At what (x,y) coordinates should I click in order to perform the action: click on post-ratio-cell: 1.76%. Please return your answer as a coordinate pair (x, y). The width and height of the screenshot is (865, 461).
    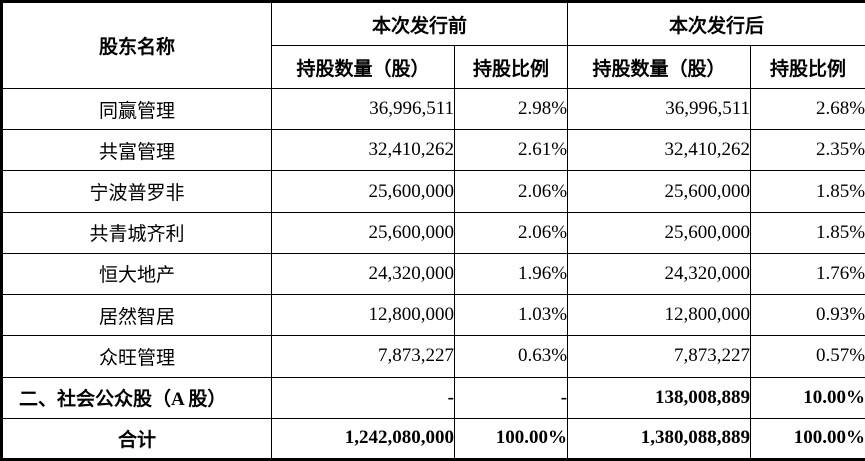
    Looking at the image, I should click on (807, 274).